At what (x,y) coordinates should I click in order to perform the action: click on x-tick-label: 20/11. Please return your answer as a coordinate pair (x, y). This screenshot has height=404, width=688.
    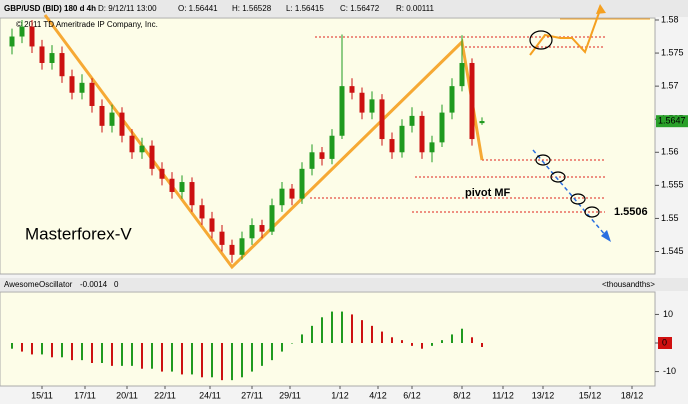
    Looking at the image, I should click on (127, 395).